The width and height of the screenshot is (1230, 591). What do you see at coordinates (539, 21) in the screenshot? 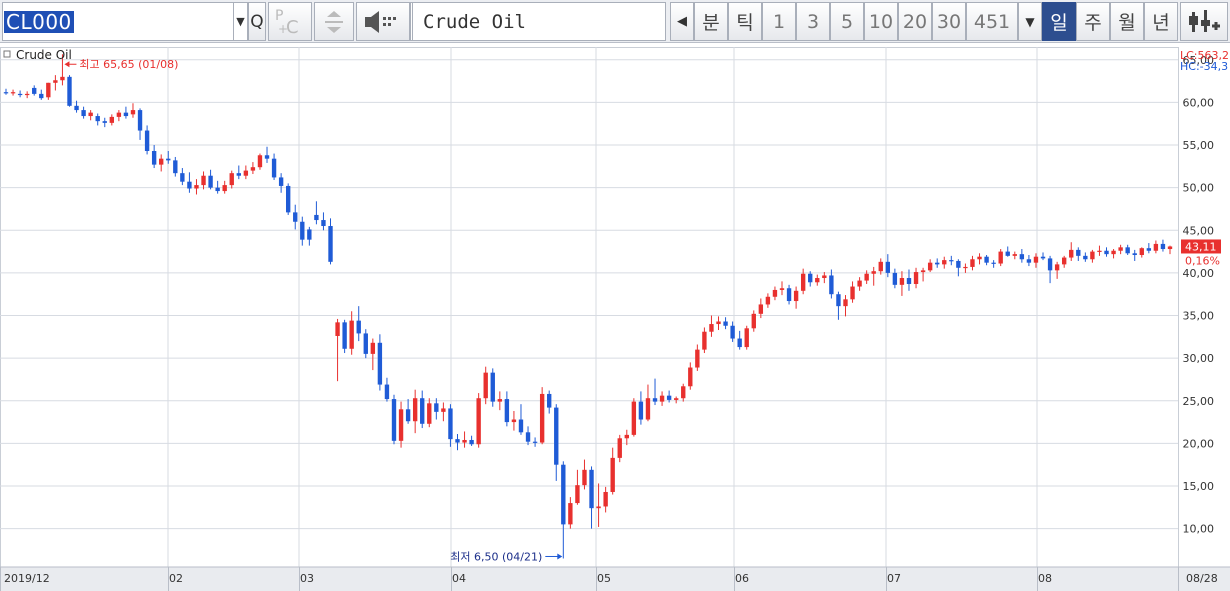
I see `instrument-name-field: Crude Oil` at bounding box center [539, 21].